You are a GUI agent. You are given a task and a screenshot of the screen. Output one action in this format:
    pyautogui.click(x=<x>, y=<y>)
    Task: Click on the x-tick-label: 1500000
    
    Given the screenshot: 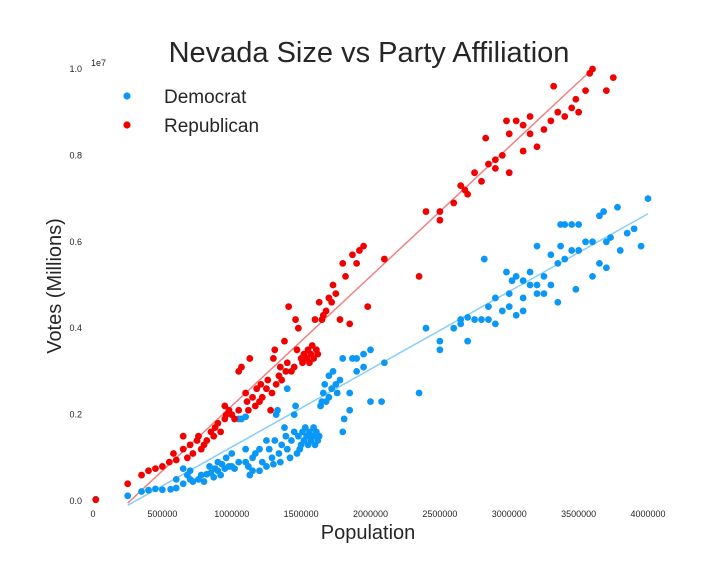 What is the action you would take?
    pyautogui.click(x=301, y=514)
    